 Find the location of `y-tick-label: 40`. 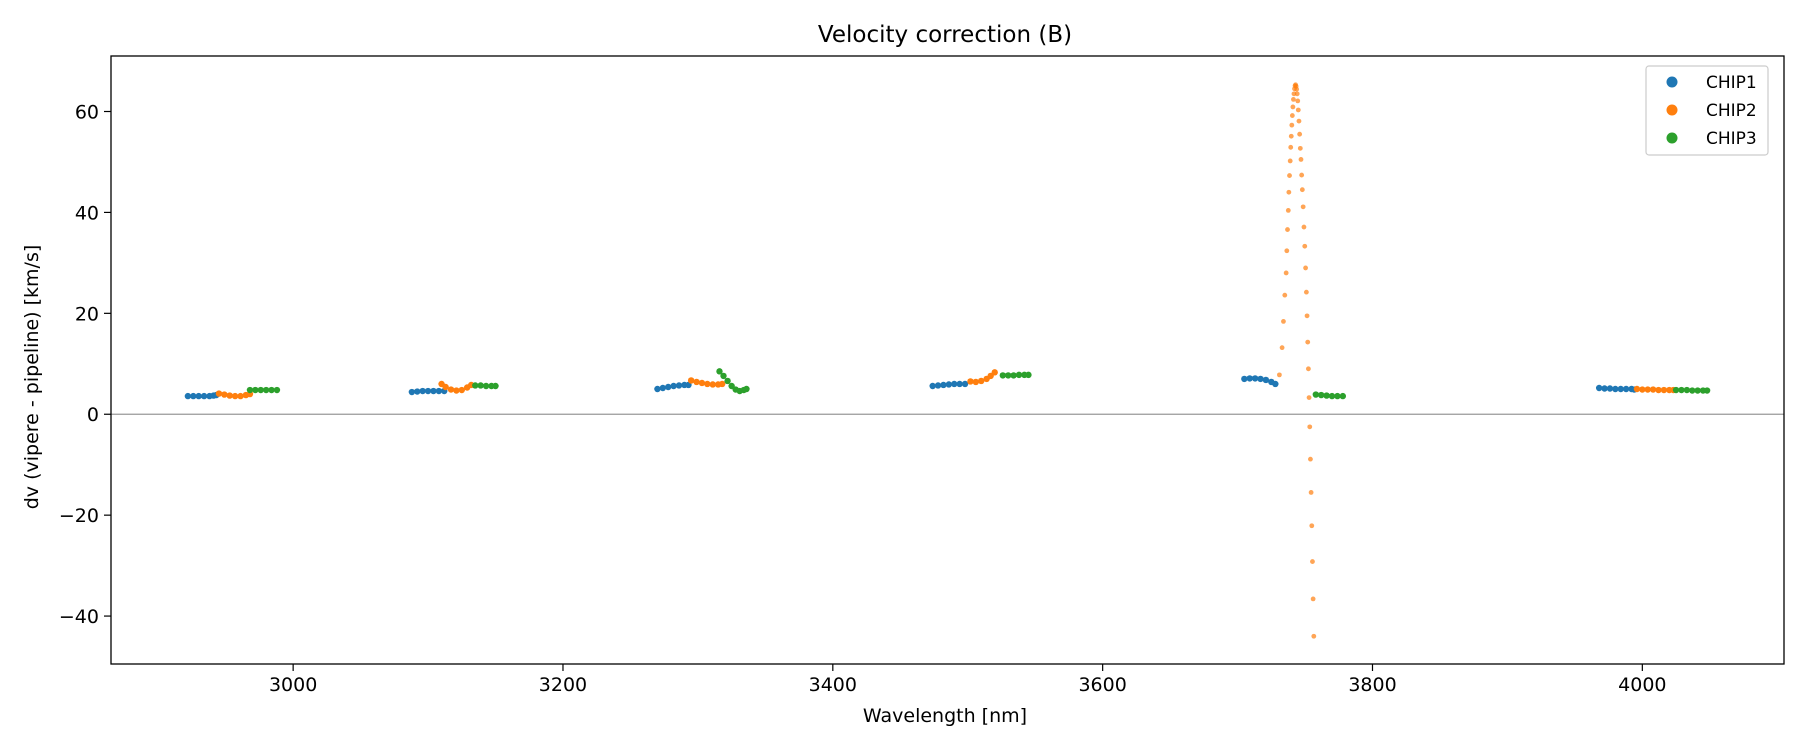

y-tick-label: 40 is located at coordinates (87, 213).